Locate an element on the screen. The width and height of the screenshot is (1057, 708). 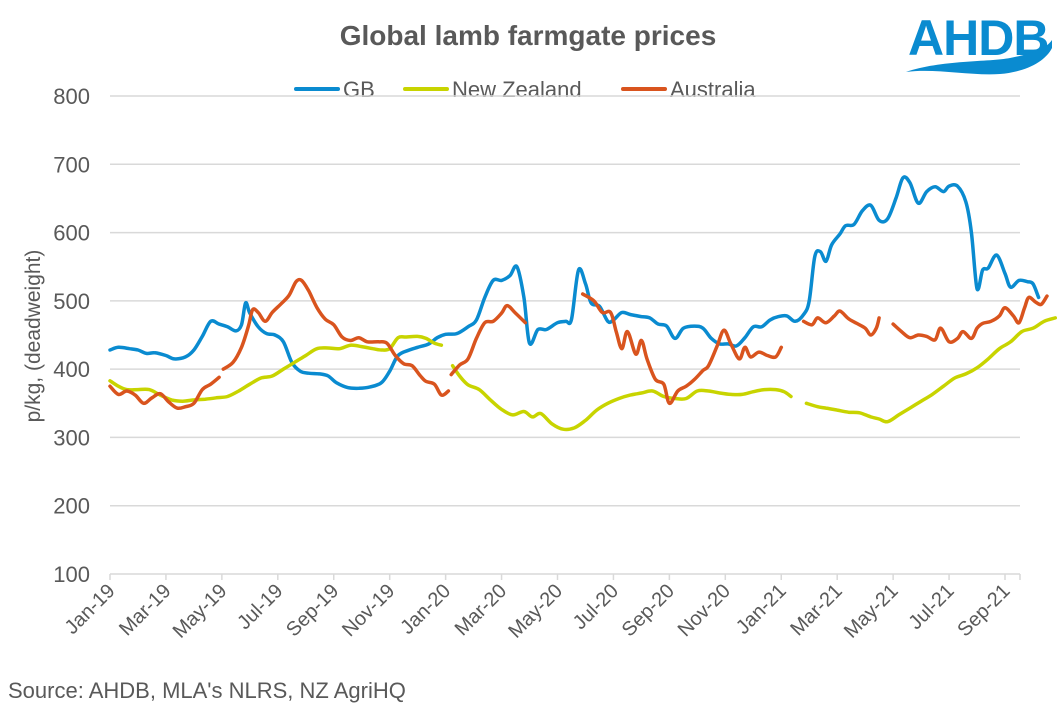
x-tick-label: Mar-21 is located at coordinates (816, 610).